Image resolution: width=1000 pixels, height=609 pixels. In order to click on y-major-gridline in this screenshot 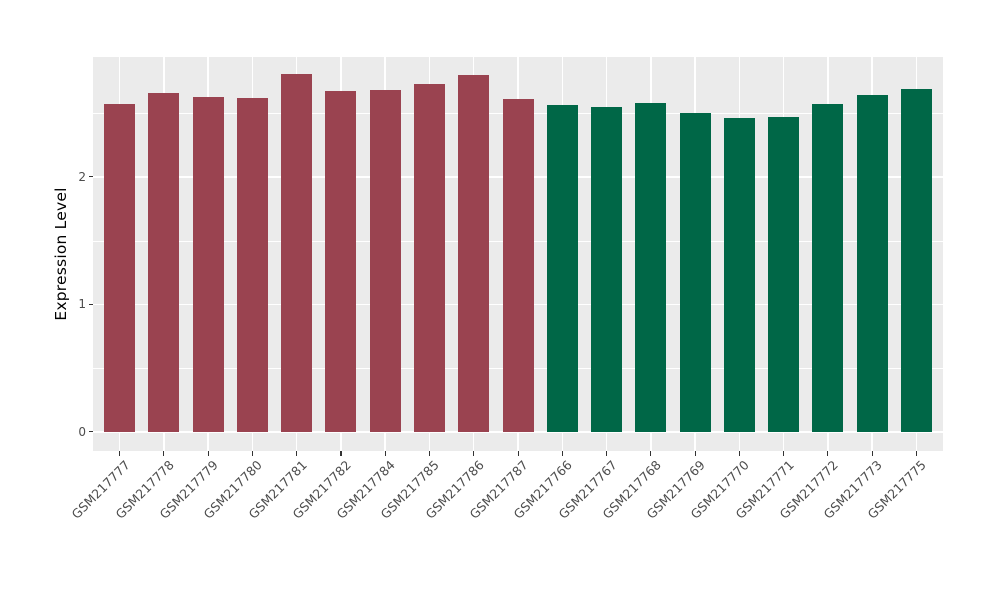, I will do `click(518, 432)`.